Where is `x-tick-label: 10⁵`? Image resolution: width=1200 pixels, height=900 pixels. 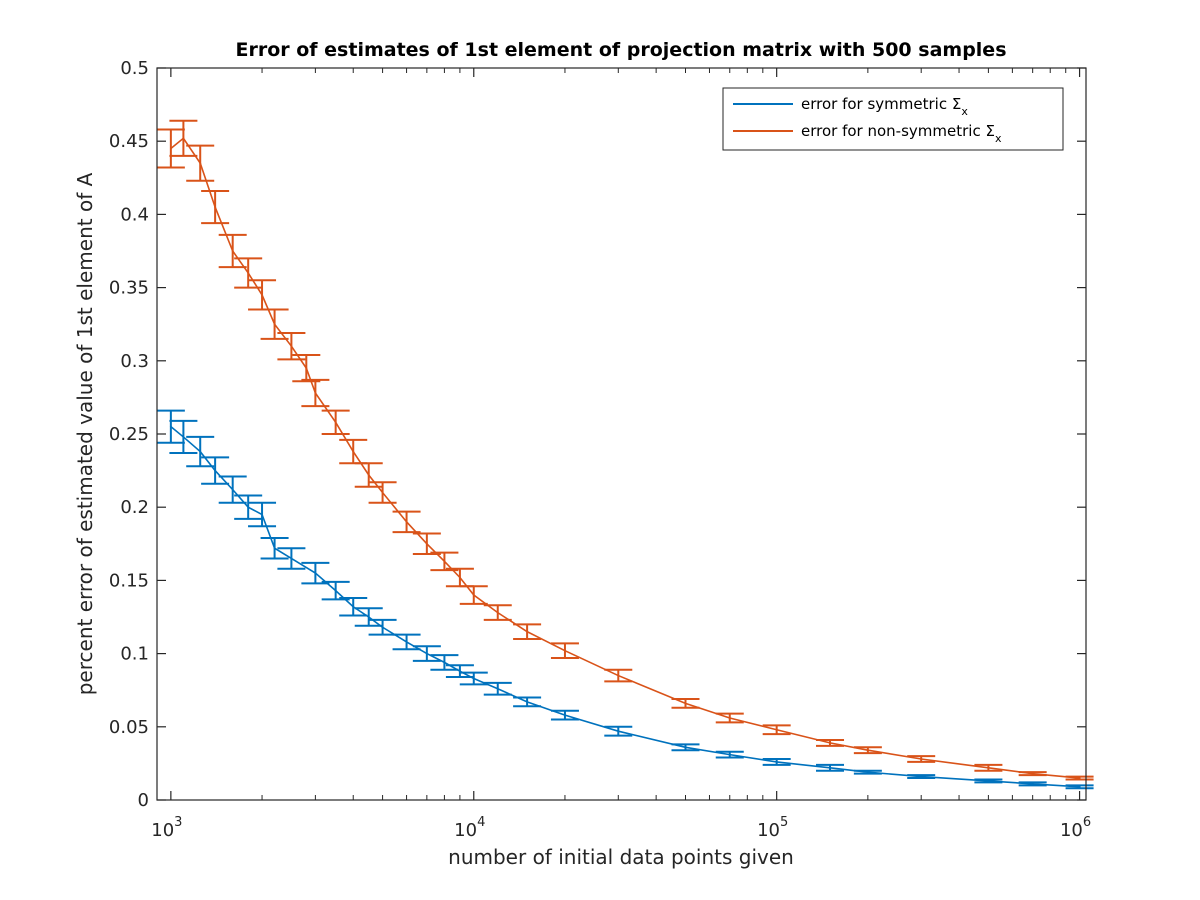 x-tick-label: 10⁵ is located at coordinates (772, 828).